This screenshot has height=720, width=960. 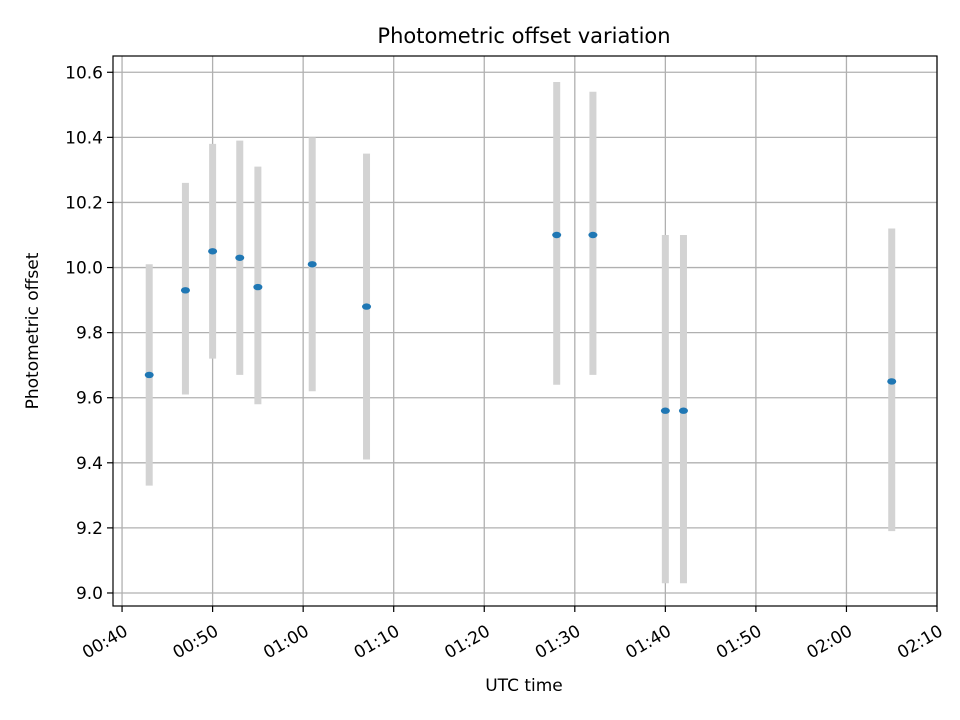 What do you see at coordinates (84, 73) in the screenshot?
I see `y-tick-label: 10.6` at bounding box center [84, 73].